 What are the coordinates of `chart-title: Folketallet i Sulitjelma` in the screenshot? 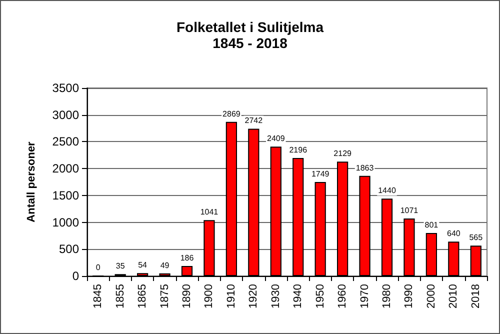 It's located at (250, 27).